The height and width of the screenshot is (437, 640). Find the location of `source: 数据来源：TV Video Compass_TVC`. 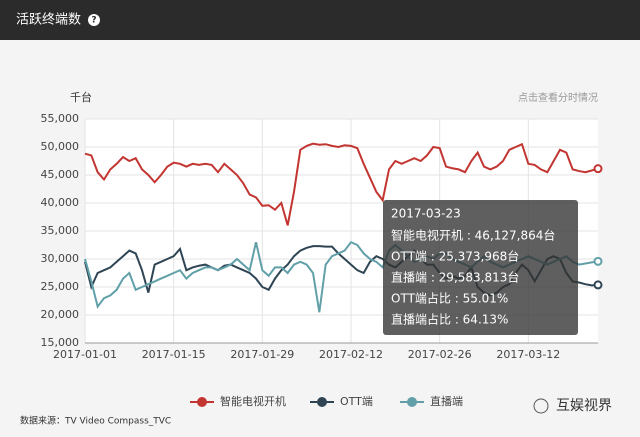

source: 数据来源：TV Video Compass_TVC is located at coordinates (95, 421).